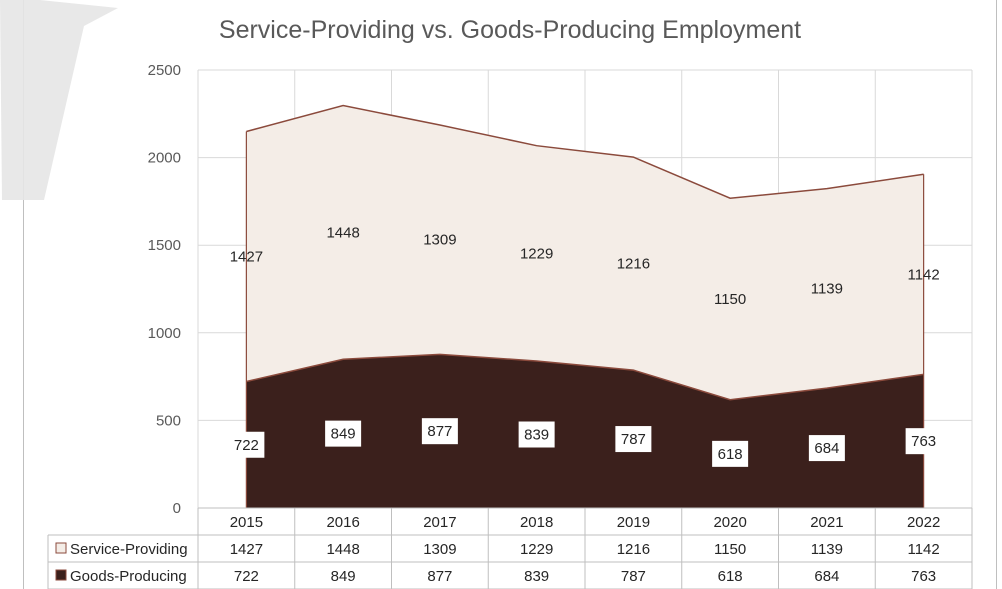  What do you see at coordinates (342, 522) in the screenshot?
I see `x-tick-label: 2016` at bounding box center [342, 522].